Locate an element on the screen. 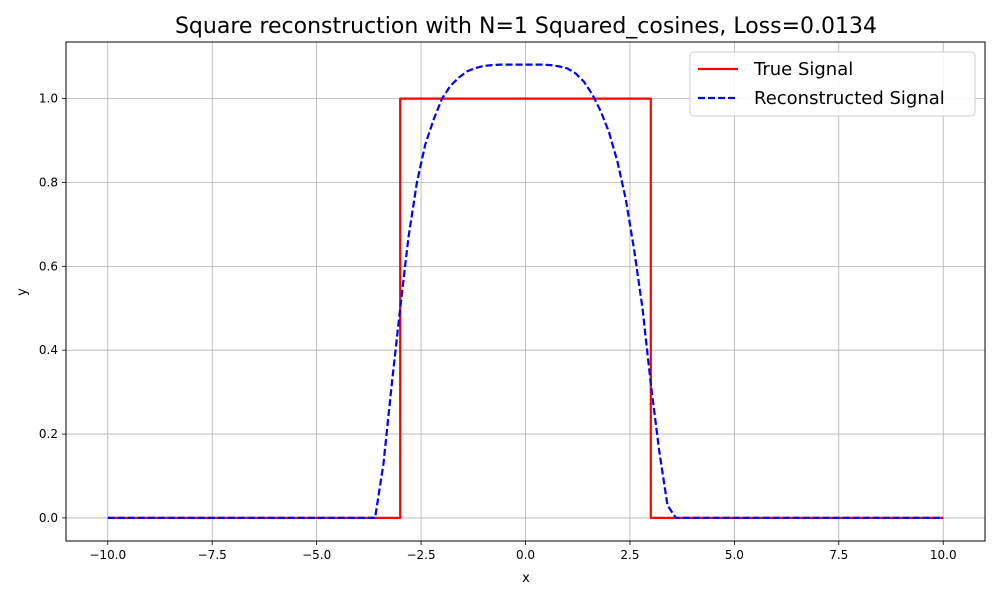 The image size is (1000, 600). x-tick-label: −2.5 is located at coordinates (420, 555).